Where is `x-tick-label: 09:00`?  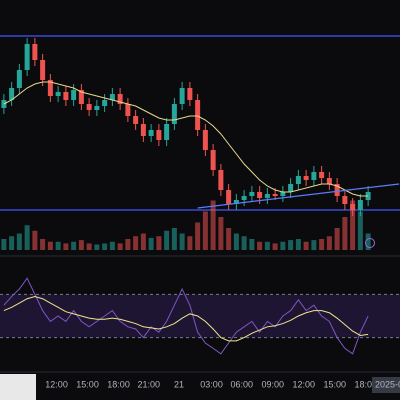 x-tick-label: 09:00 is located at coordinates (273, 384).